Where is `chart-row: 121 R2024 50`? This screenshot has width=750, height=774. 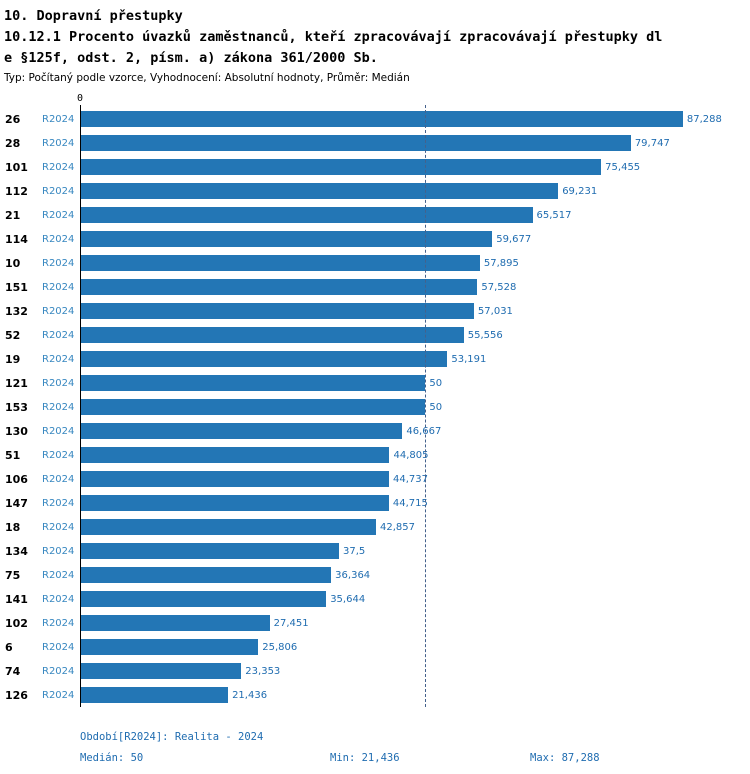
chart-row: 121 R2024 50 is located at coordinates (375, 383).